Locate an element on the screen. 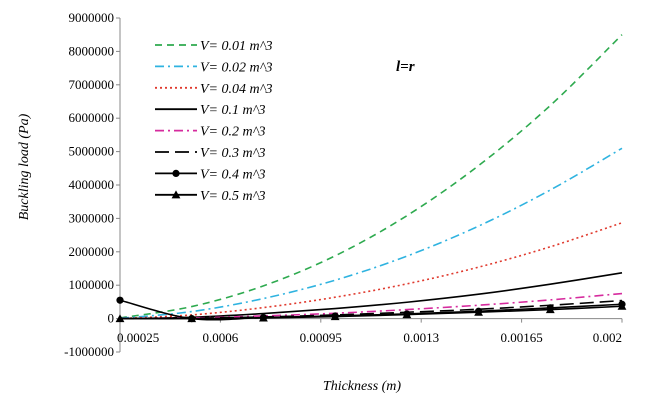 The image size is (653, 396). legend-label: V= 0.3 m^3 is located at coordinates (233, 153).